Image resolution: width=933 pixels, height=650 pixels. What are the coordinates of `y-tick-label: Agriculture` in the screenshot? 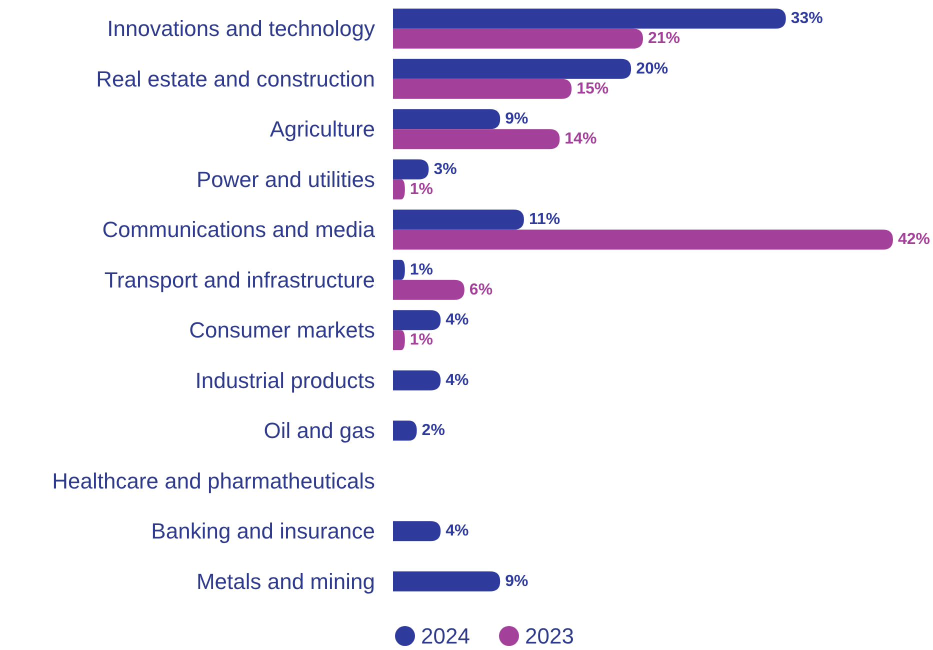 It's located at (322, 129).